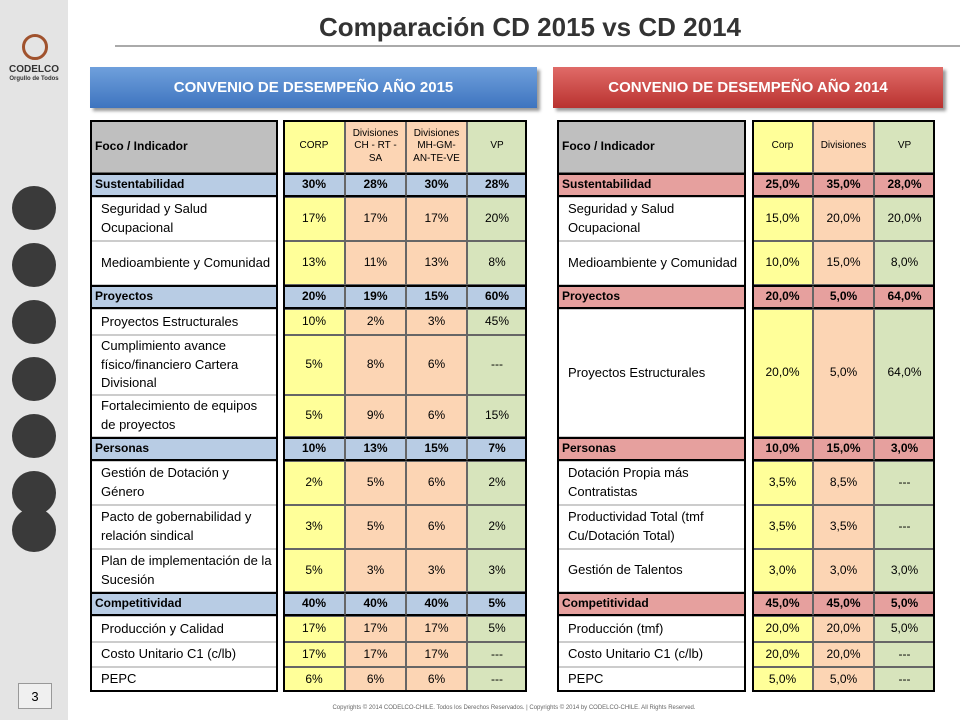  What do you see at coordinates (497, 322) in the screenshot?
I see `value-cell: 45%` at bounding box center [497, 322].